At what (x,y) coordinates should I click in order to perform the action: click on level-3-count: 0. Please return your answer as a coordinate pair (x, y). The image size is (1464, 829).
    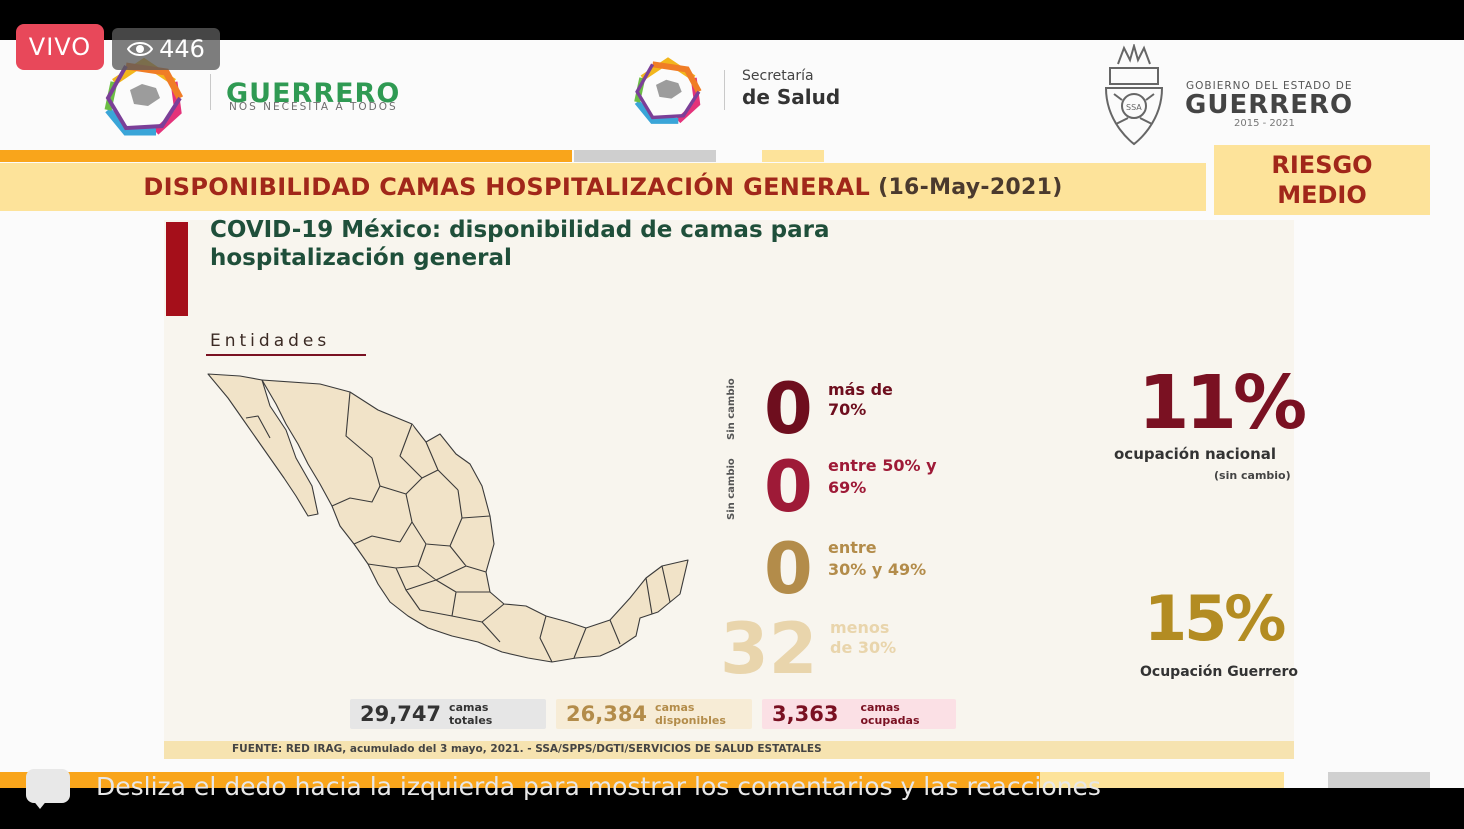
    Looking at the image, I should click on (788, 569).